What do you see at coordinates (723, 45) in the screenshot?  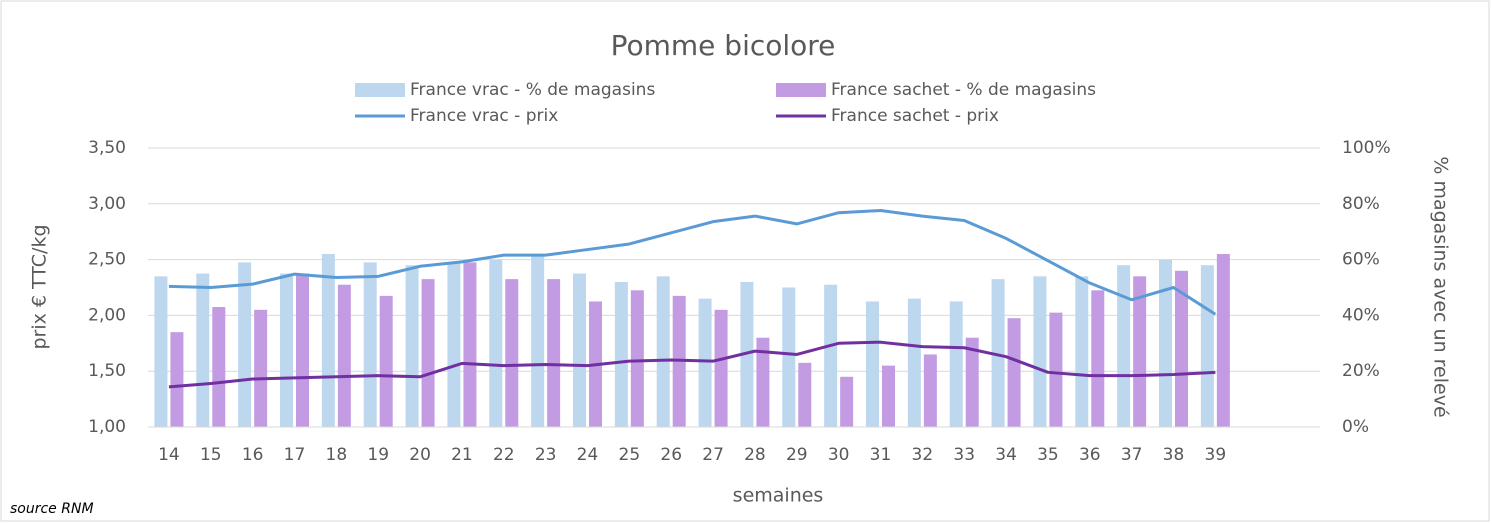 I see `chart-title: Pomme bicolore` at bounding box center [723, 45].